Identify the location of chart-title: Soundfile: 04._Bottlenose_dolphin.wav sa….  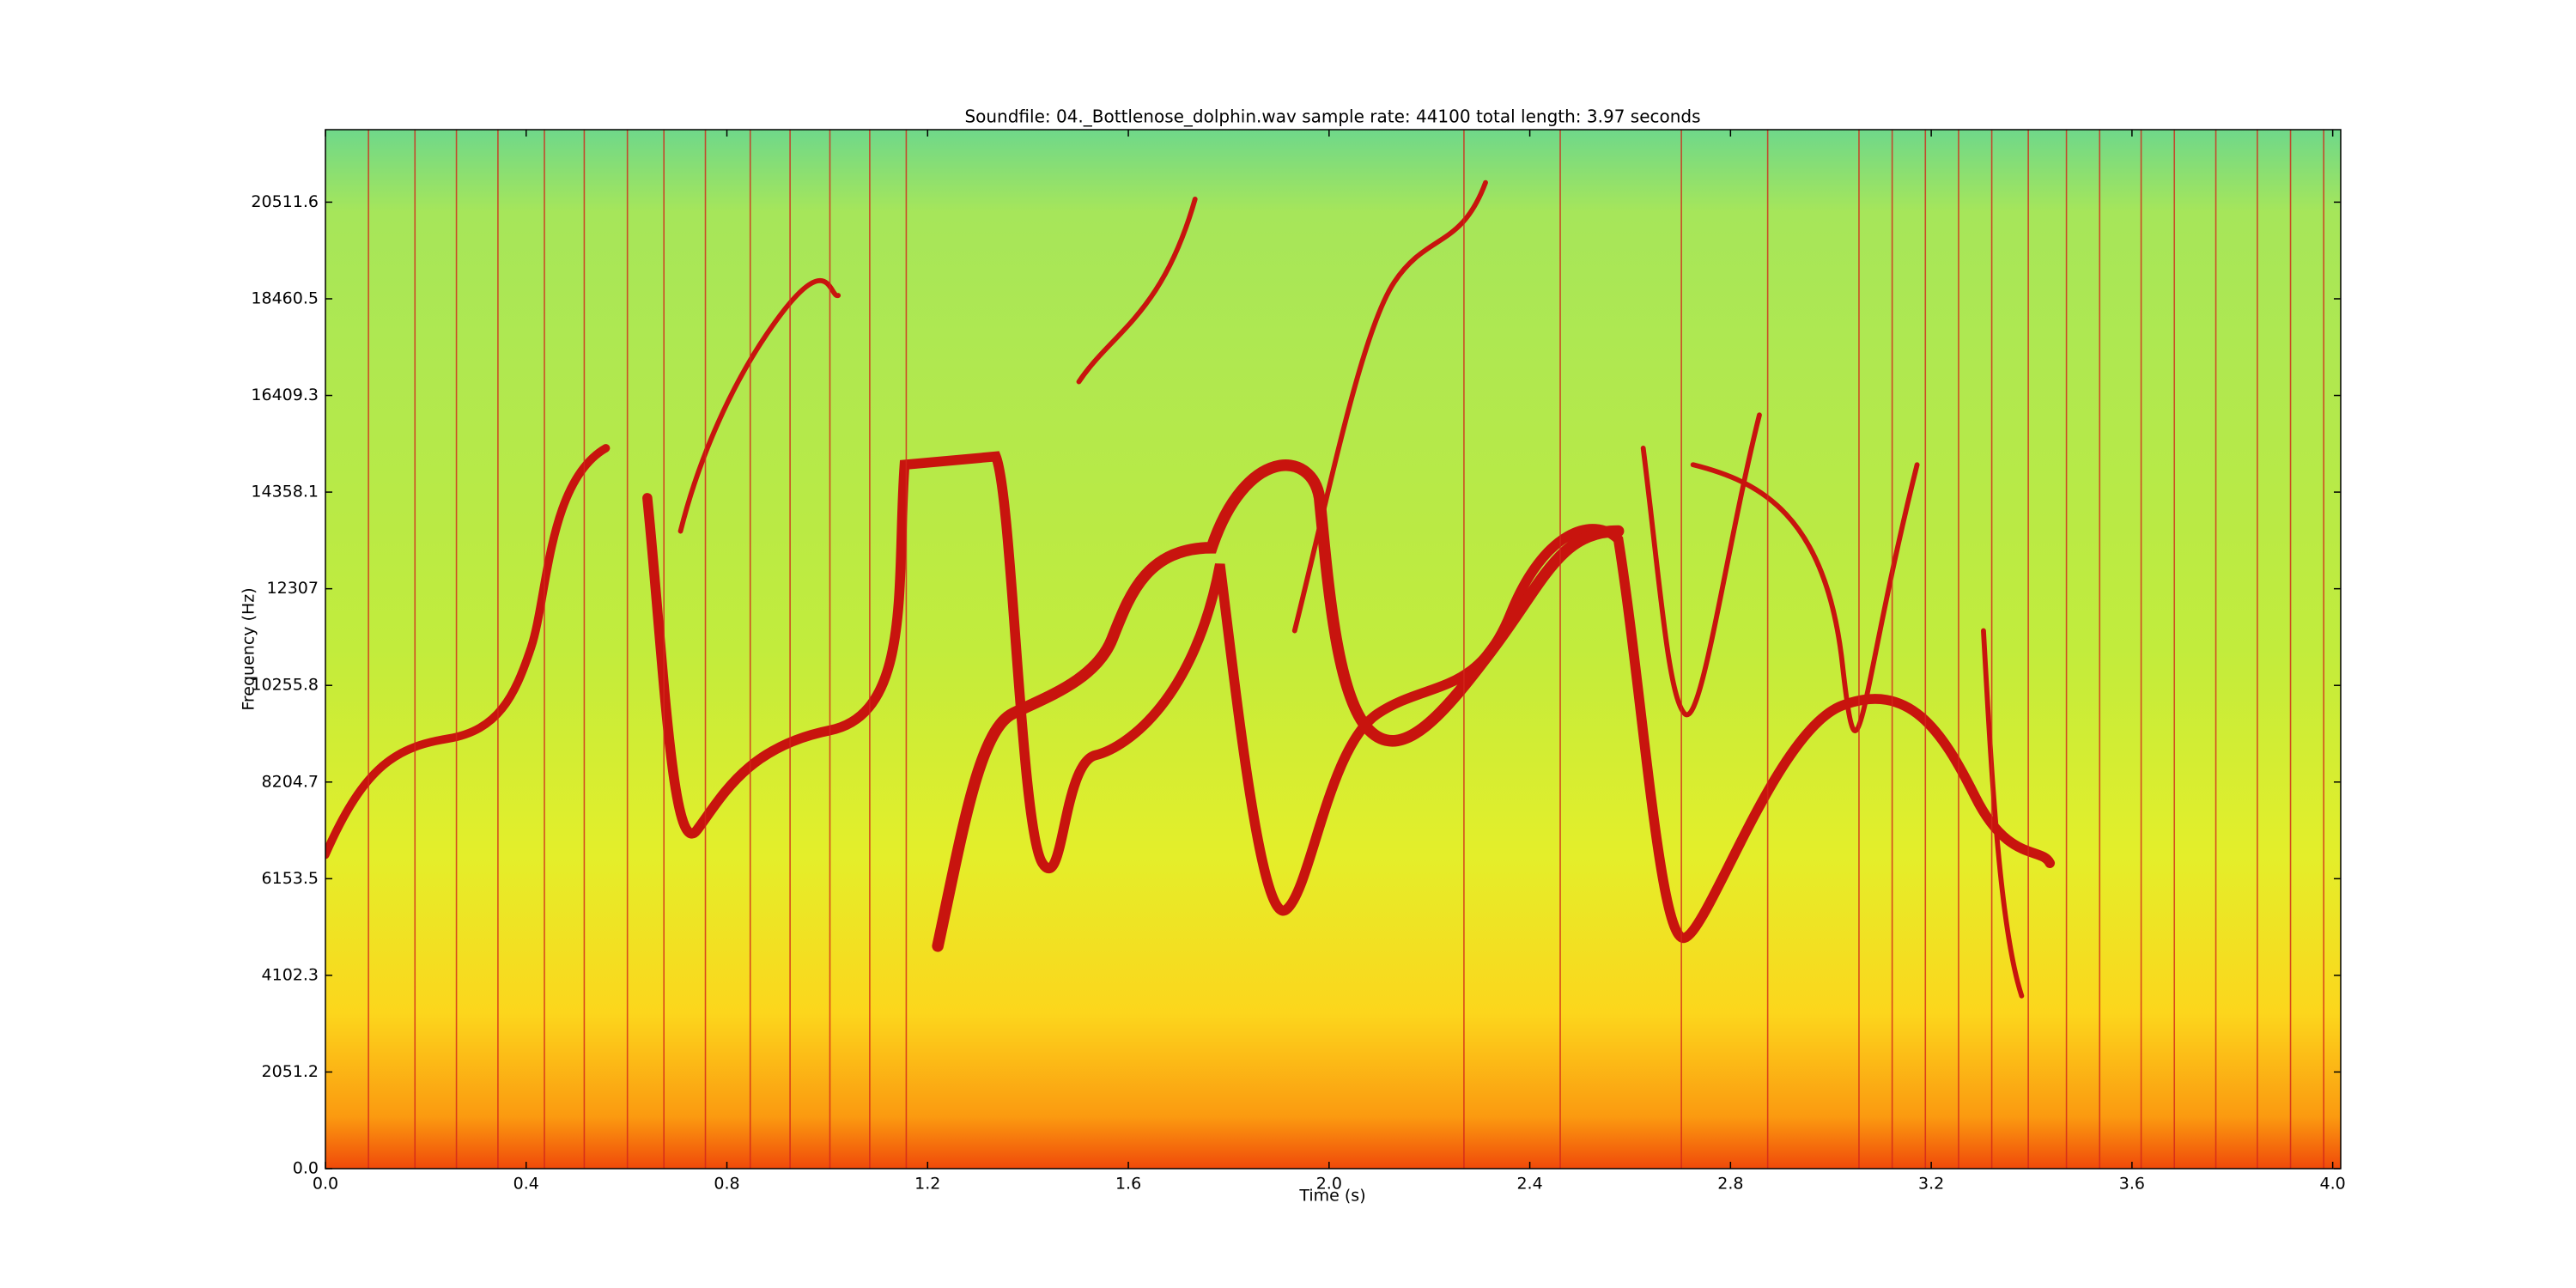
(1332, 117).